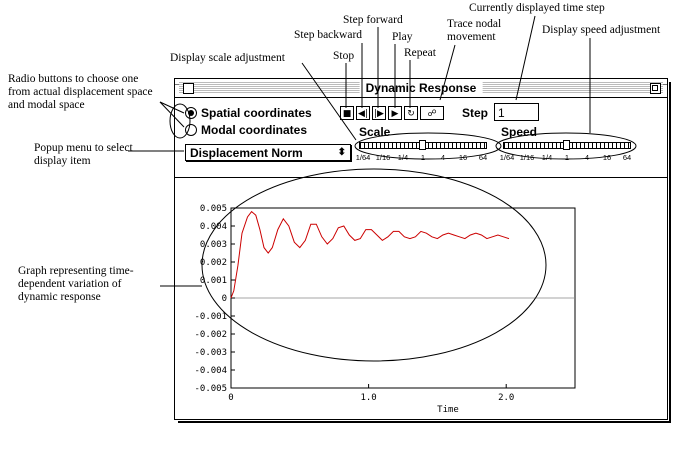  I want to click on y-tick-label: 0.004, so click(213, 227).